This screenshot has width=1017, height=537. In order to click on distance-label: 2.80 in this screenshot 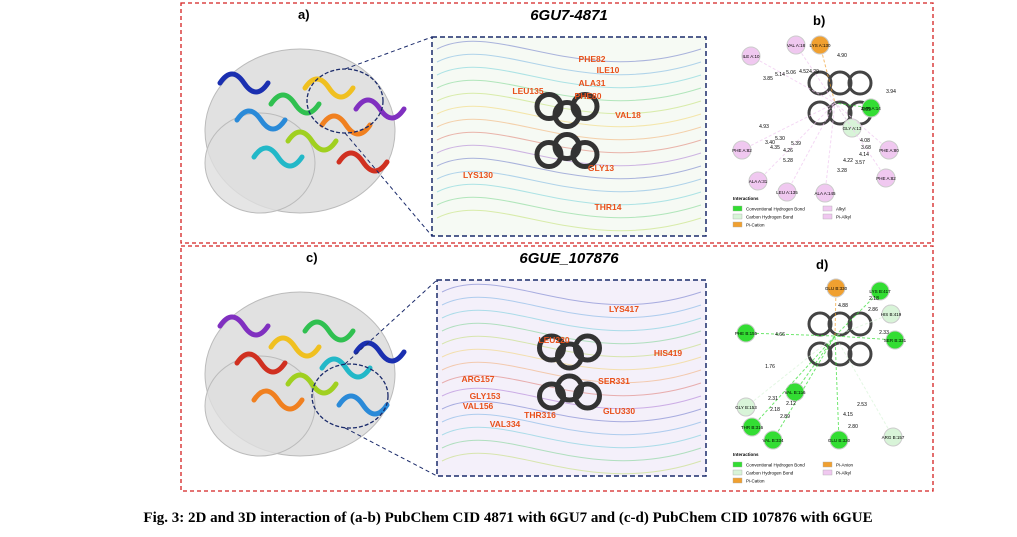, I will do `click(853, 427)`.